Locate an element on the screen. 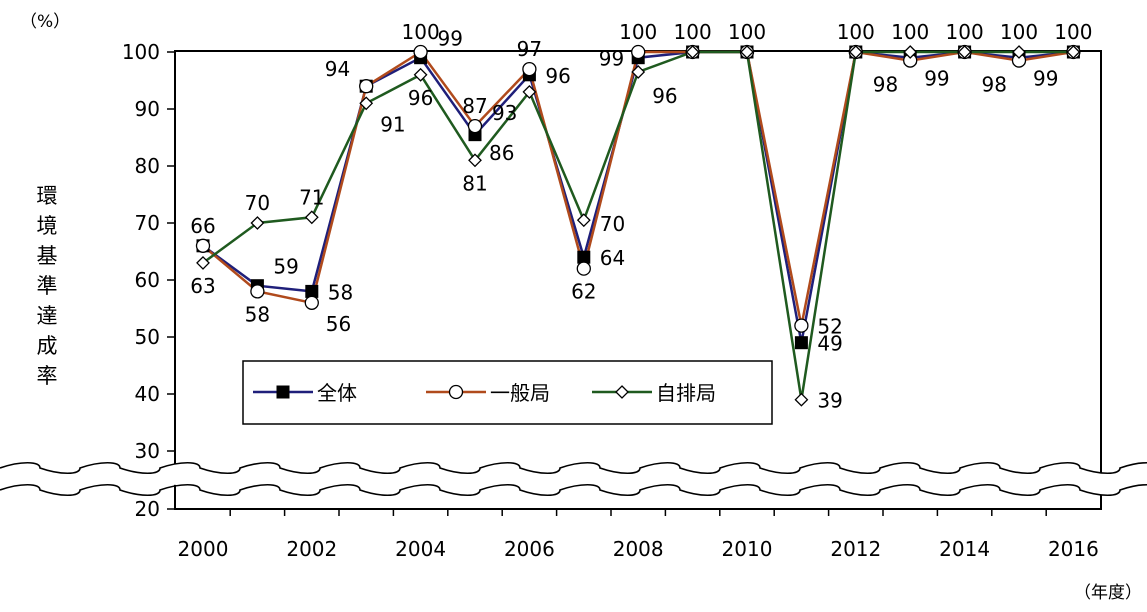 The width and height of the screenshot is (1147, 612). legend-marker-自排局 is located at coordinates (622, 392).